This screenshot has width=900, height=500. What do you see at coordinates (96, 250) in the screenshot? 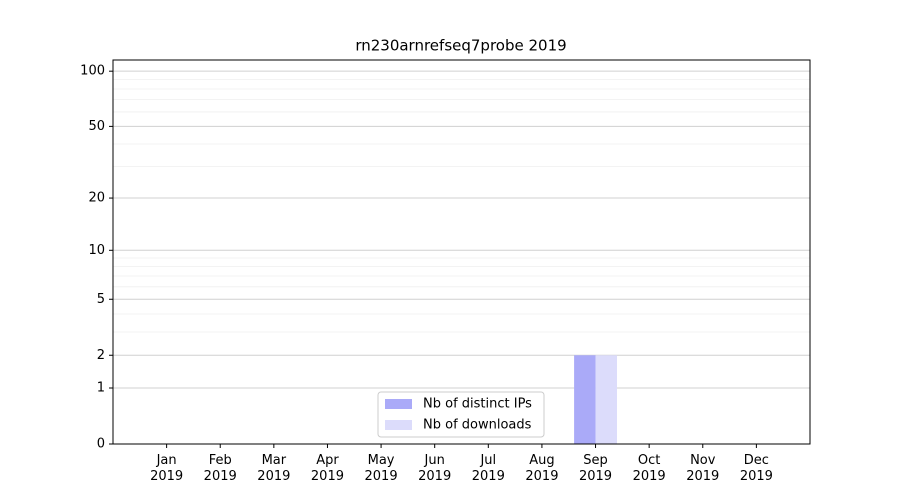
I see `y-tick-label: 10` at bounding box center [96, 250].